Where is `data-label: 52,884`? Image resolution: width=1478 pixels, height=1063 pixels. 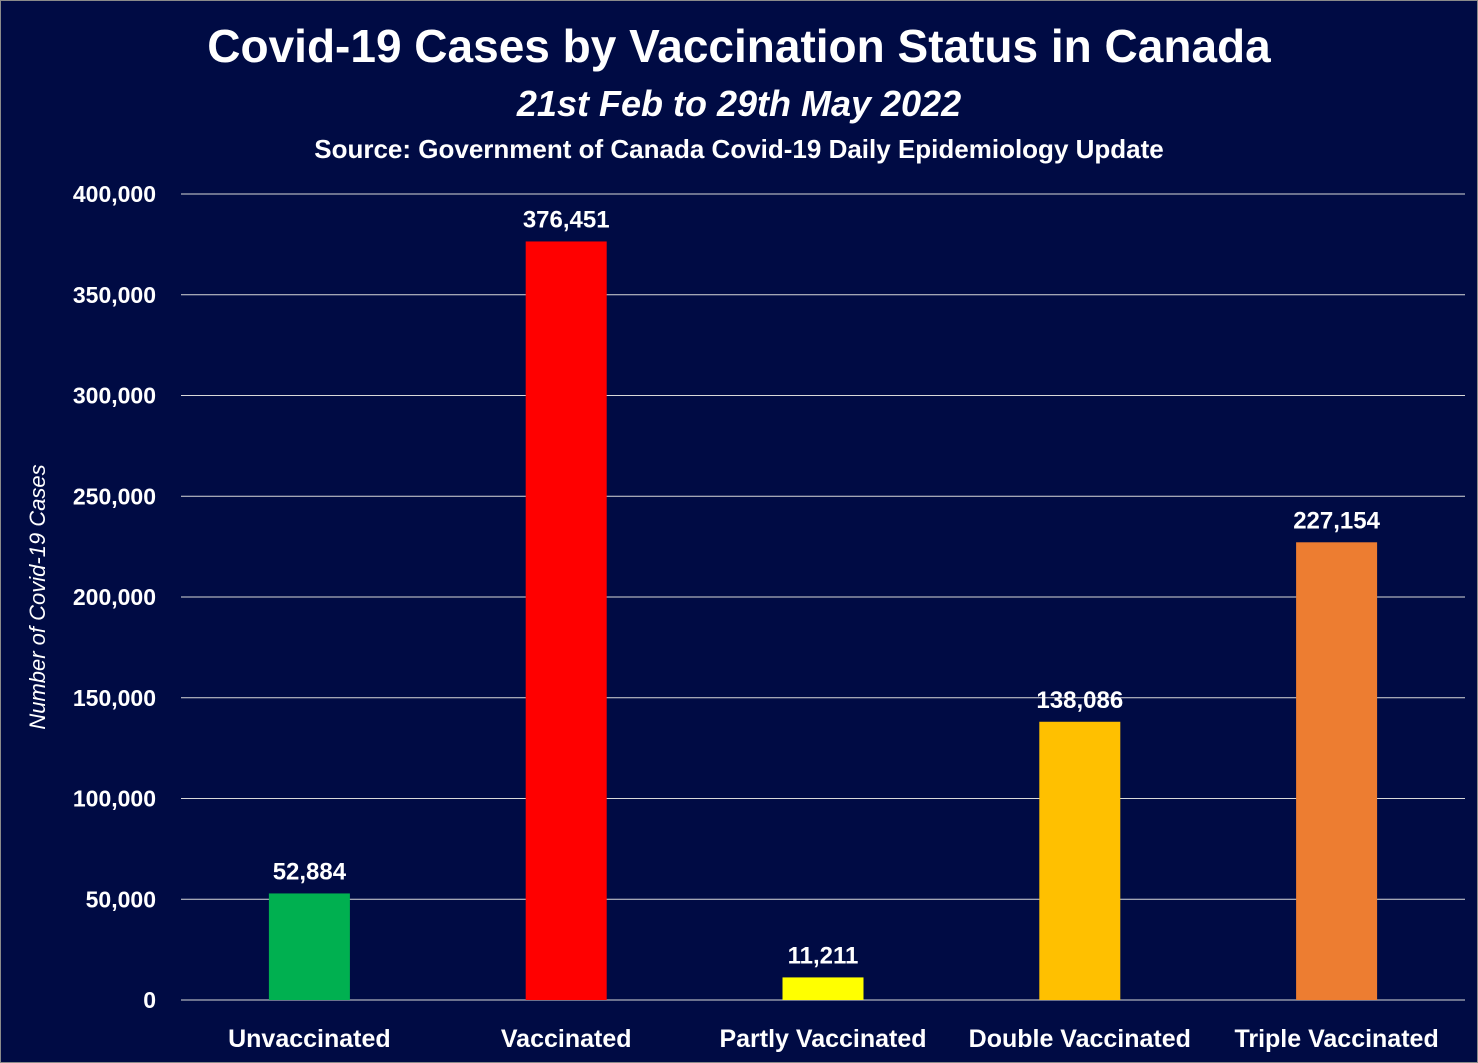 data-label: 52,884 is located at coordinates (310, 871).